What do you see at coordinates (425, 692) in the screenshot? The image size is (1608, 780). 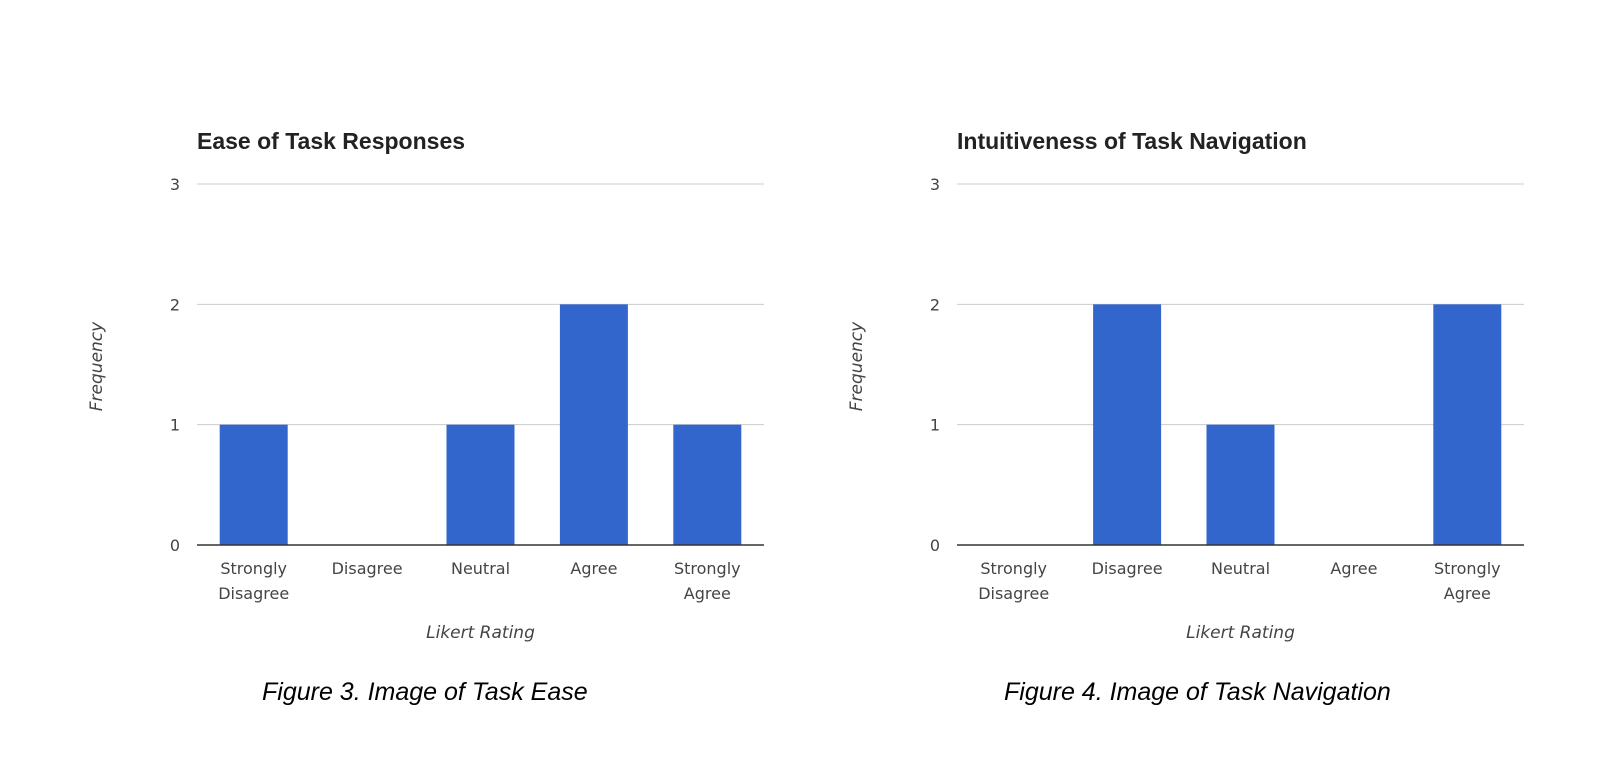 I see `figure-caption: Figure 3. Image of Task Ease` at bounding box center [425, 692].